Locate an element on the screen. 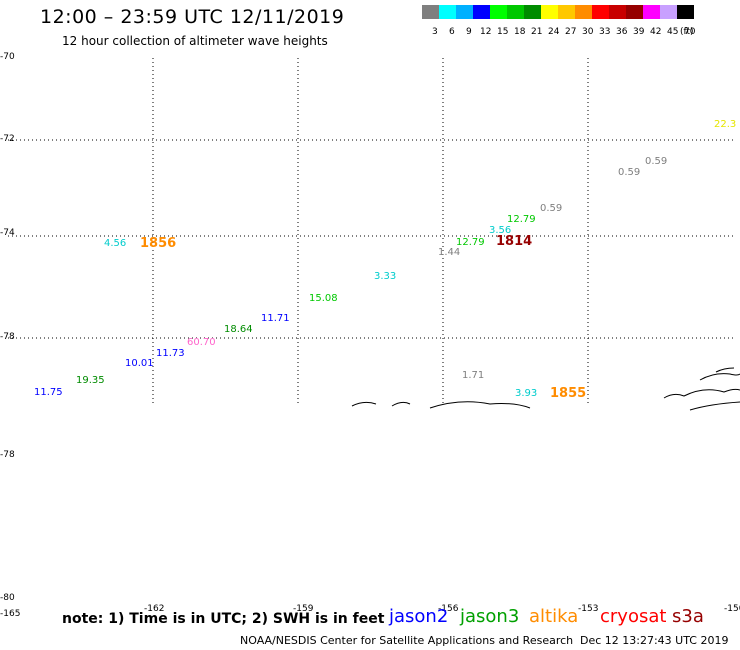 The height and width of the screenshot is (650, 740). wave-height-label: 1.71 is located at coordinates (473, 375).